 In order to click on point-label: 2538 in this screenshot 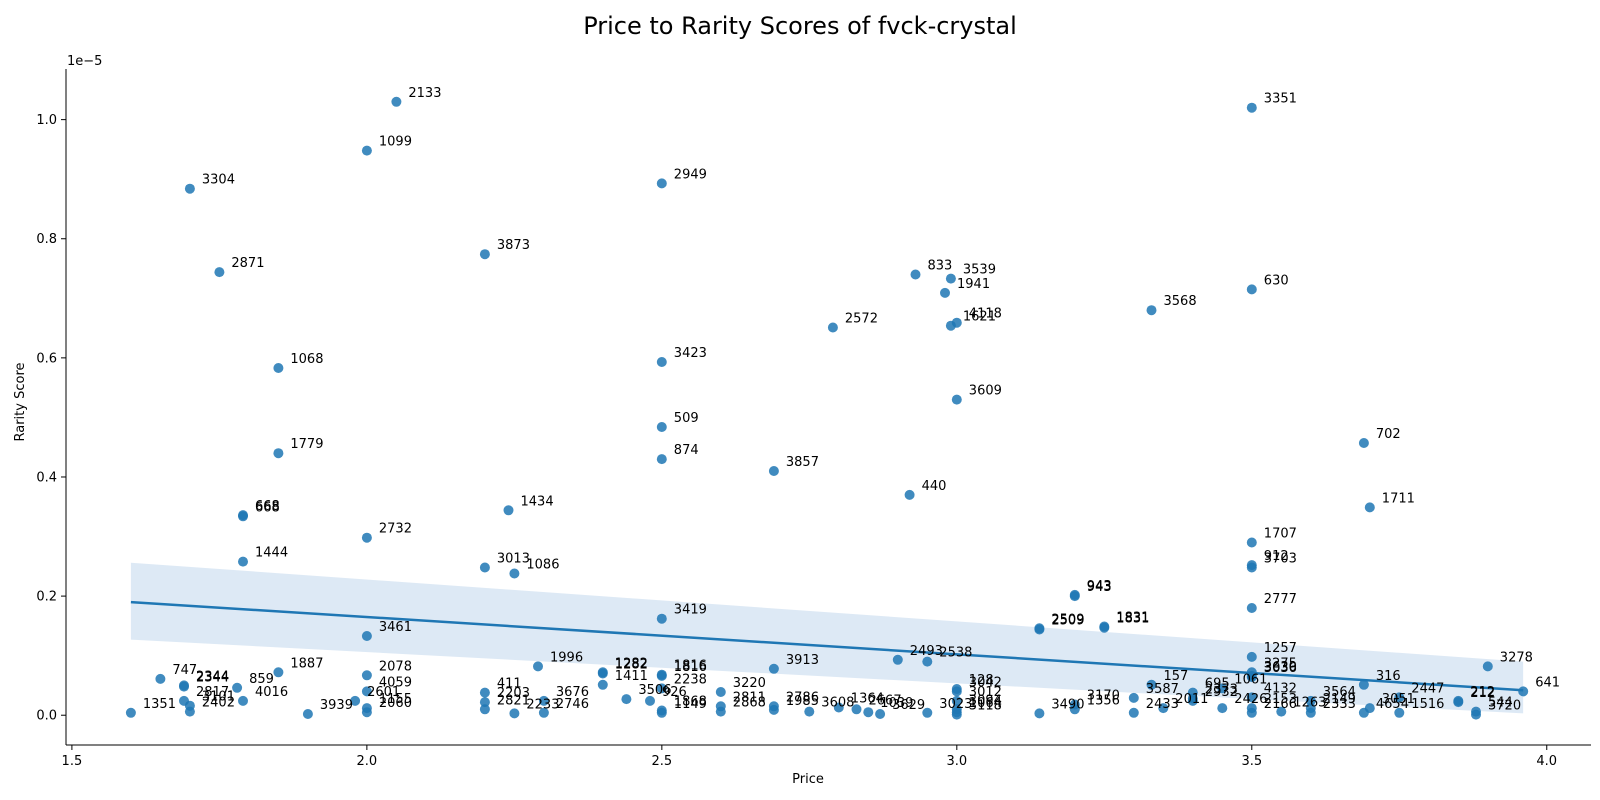, I will do `click(955, 653)`.